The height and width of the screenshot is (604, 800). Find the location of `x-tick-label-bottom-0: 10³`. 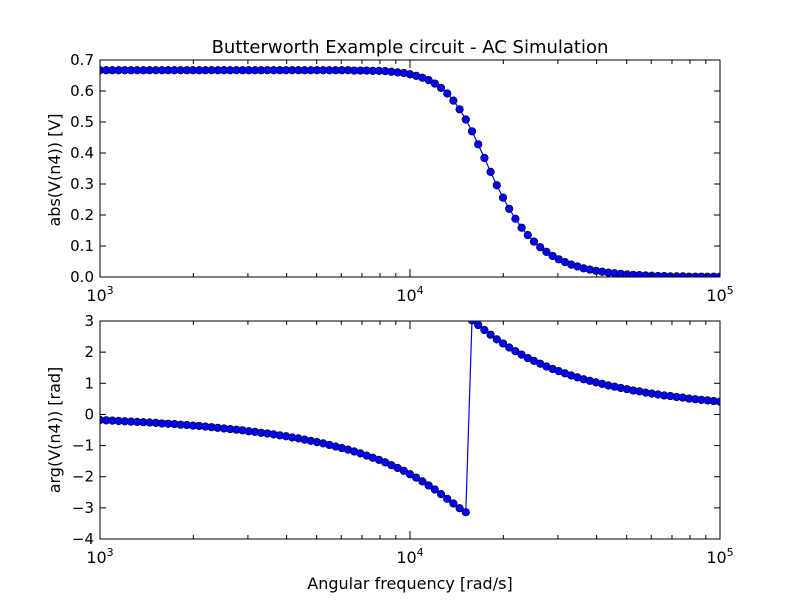

x-tick-label-bottom-0: 10³ is located at coordinates (99, 556).